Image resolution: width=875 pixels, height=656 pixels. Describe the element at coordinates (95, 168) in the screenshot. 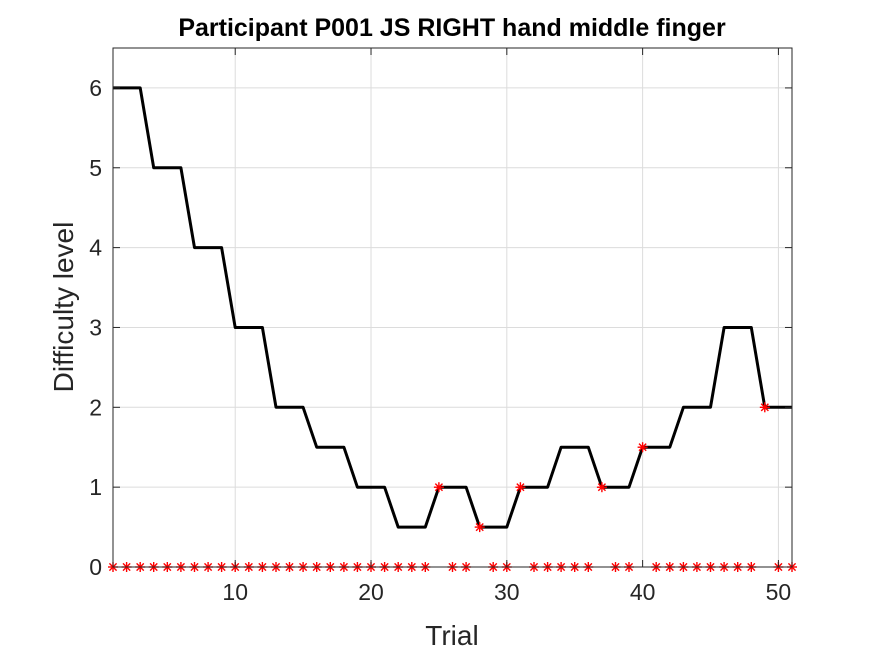

I see `y-tick-label: 5` at that location.